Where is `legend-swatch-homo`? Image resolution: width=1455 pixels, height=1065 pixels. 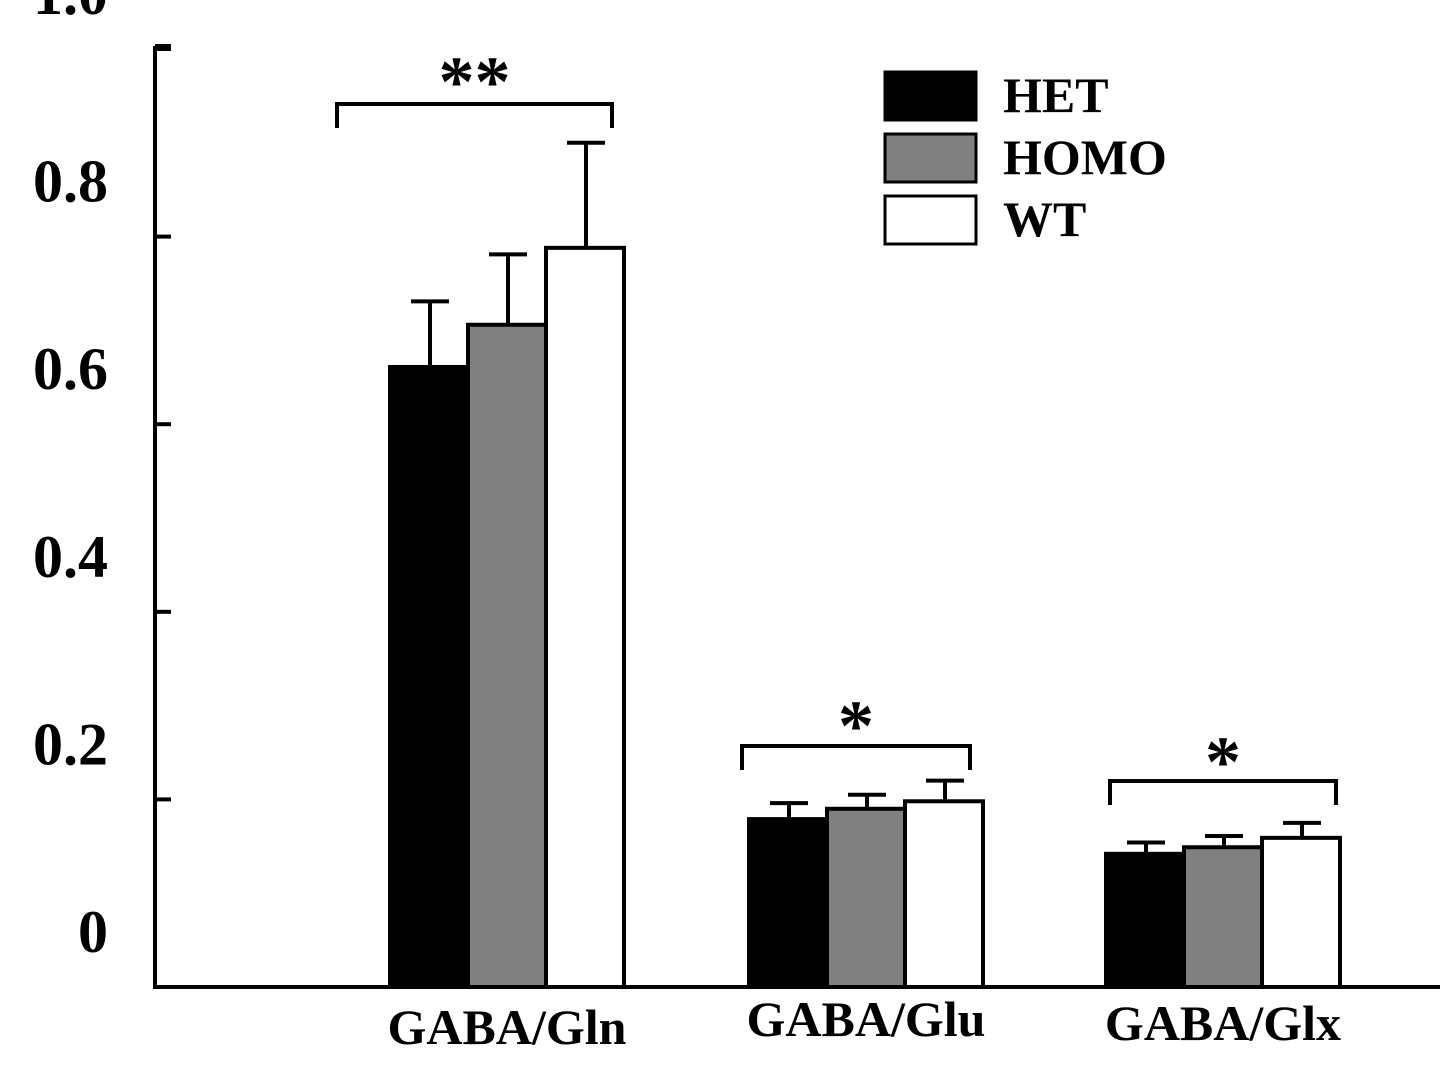 legend-swatch-homo is located at coordinates (930, 158).